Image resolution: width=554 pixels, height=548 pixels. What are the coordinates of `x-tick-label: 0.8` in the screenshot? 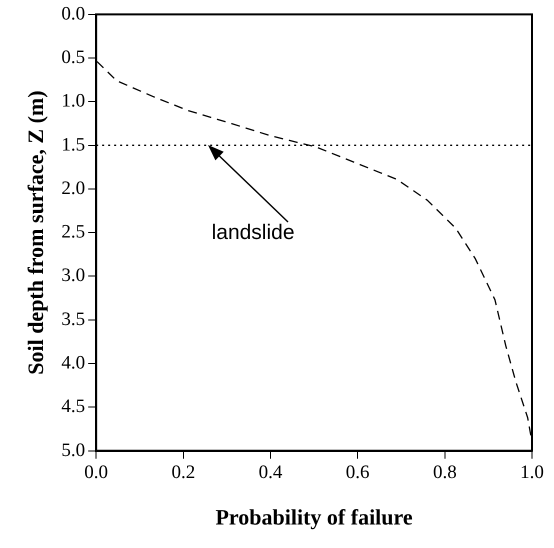 It's located at (444, 473).